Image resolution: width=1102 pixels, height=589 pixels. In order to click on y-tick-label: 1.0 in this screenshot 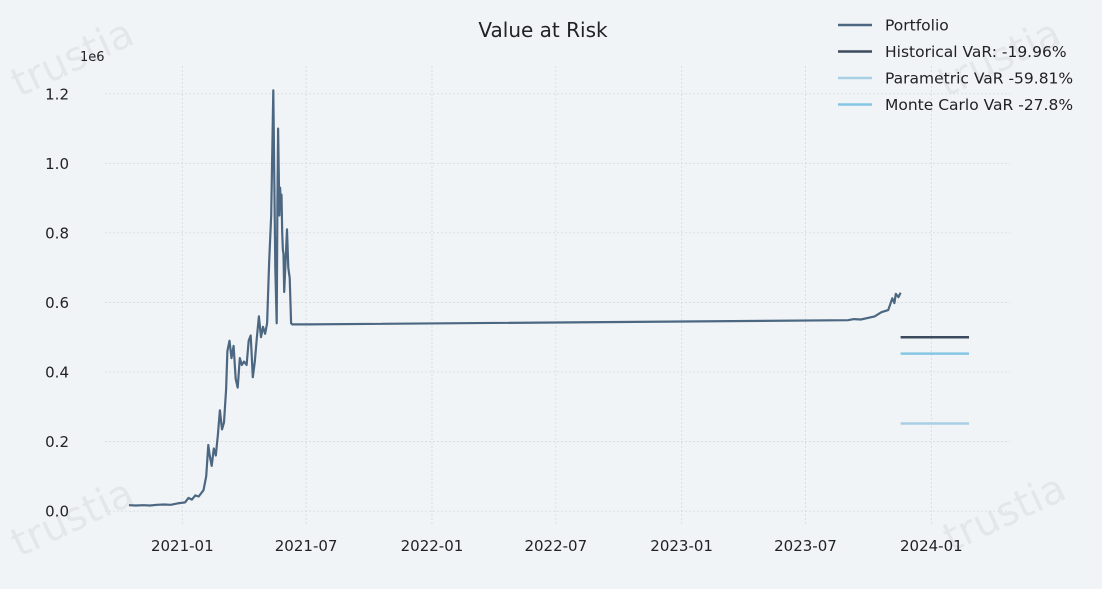, I will do `click(57, 164)`.